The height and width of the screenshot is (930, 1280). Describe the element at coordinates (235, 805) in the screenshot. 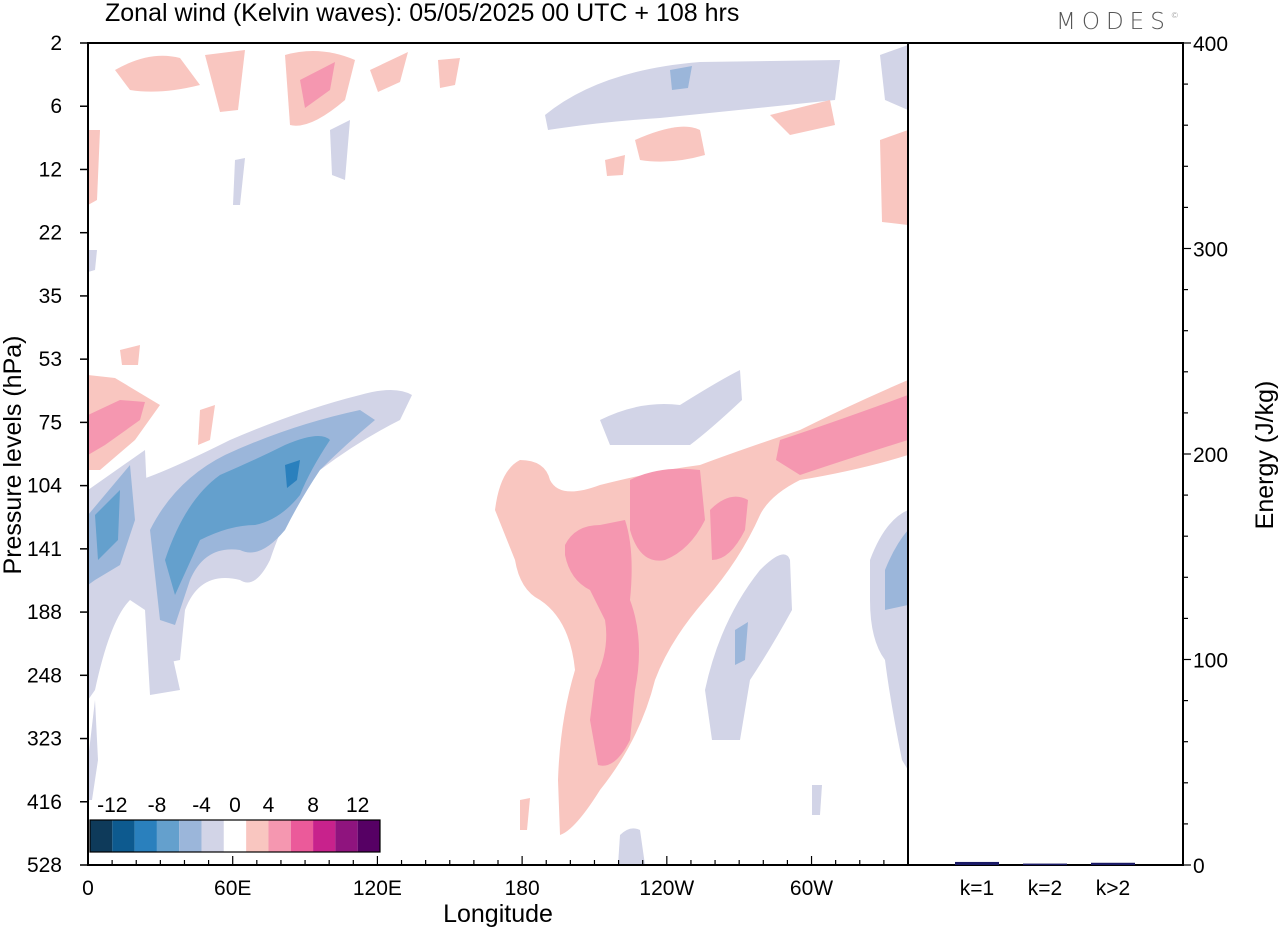

I see `colorbar-label: 0` at that location.